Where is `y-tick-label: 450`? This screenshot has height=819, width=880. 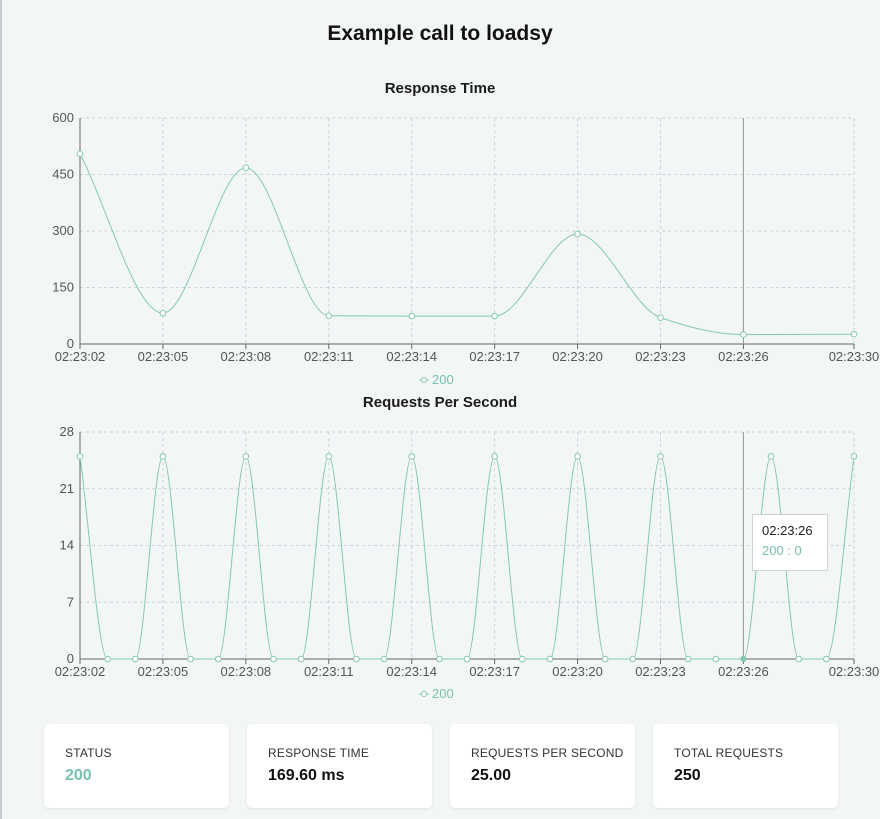 y-tick-label: 450 is located at coordinates (63, 174).